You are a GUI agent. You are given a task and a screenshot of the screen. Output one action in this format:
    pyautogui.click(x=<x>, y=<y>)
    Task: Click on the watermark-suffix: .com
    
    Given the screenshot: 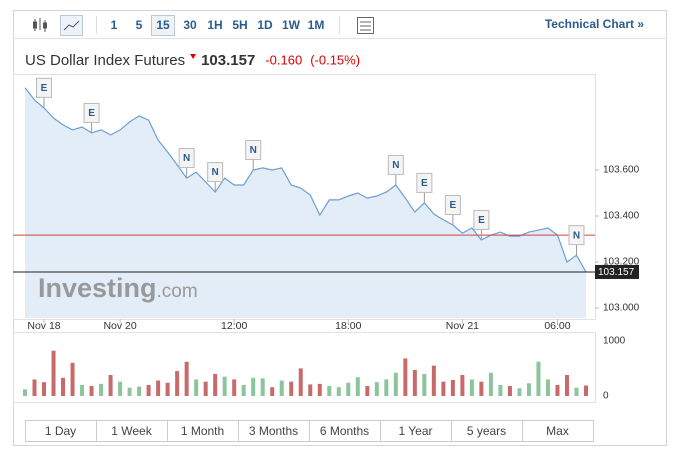 What is the action you would take?
    pyautogui.click(x=177, y=291)
    